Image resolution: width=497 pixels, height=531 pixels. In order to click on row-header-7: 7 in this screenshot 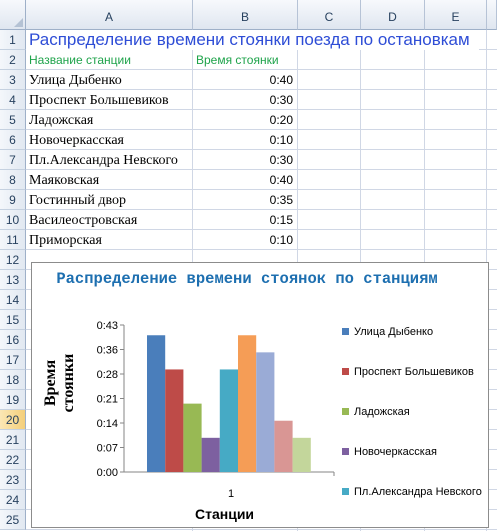, I will do `click(13, 160)`.